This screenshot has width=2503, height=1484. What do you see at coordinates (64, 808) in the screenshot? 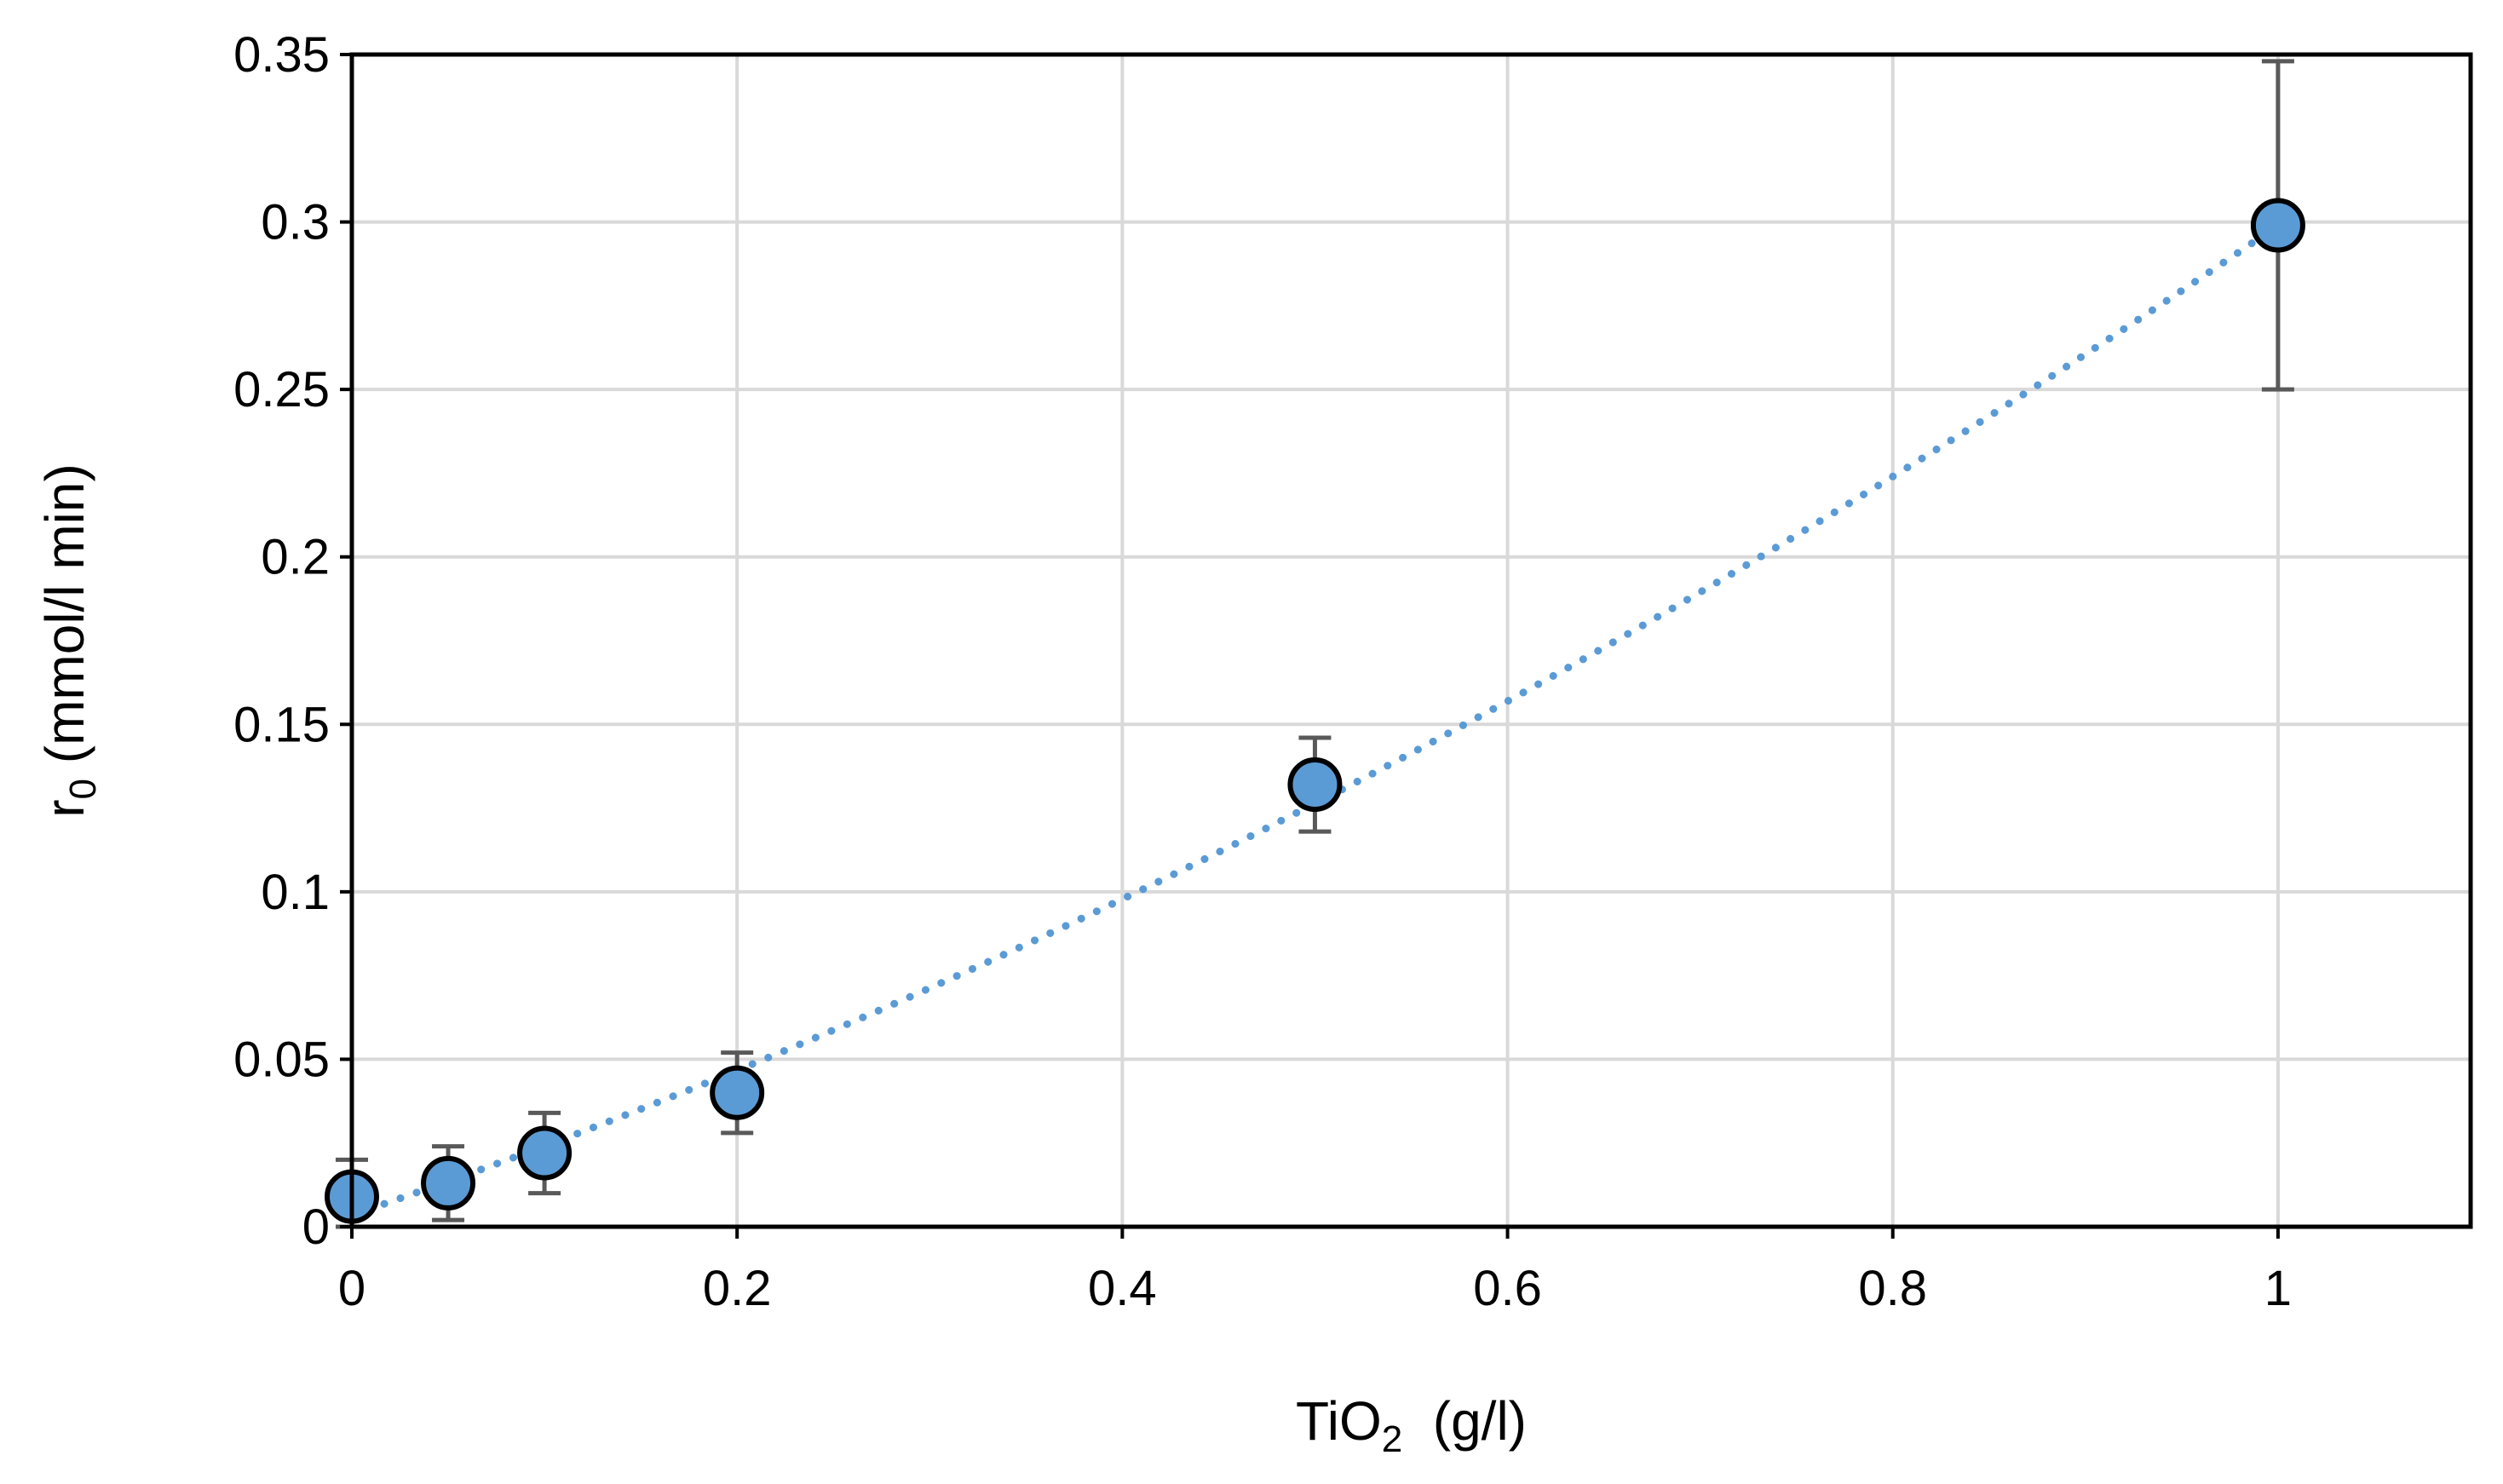
I see `y-axis-title-base: r` at bounding box center [64, 808].